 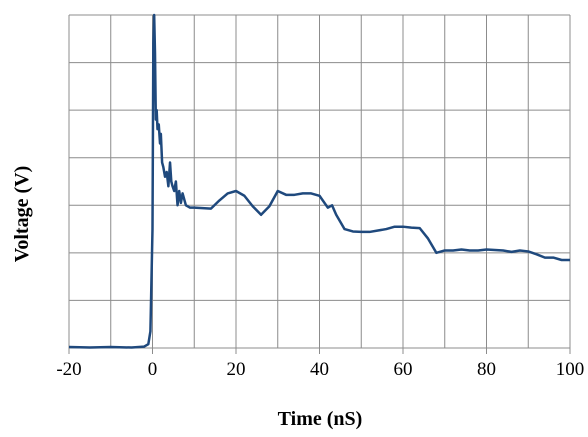 What do you see at coordinates (153, 369) in the screenshot?
I see `x-tick-label: 0` at bounding box center [153, 369].